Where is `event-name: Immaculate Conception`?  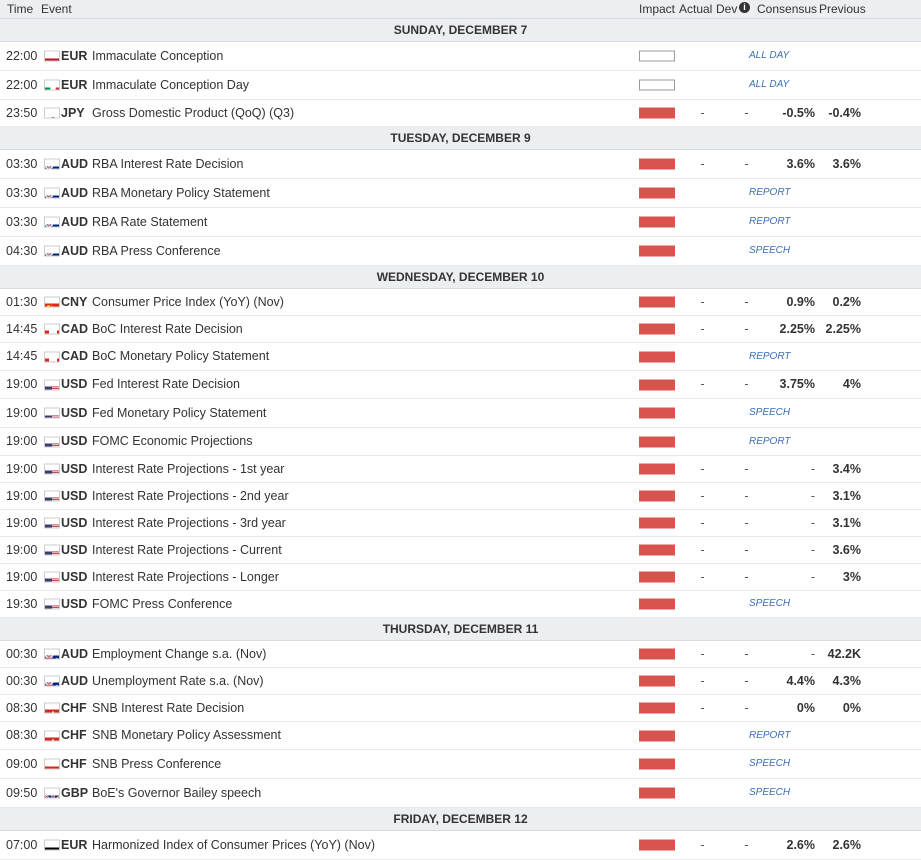 event-name: Immaculate Conception is located at coordinates (158, 56).